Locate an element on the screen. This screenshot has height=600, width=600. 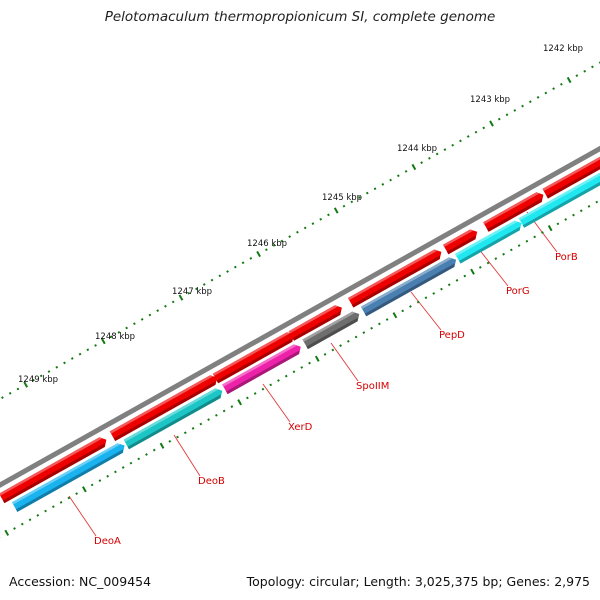
gene-spoiim-leader is located at coordinates (344, 362).